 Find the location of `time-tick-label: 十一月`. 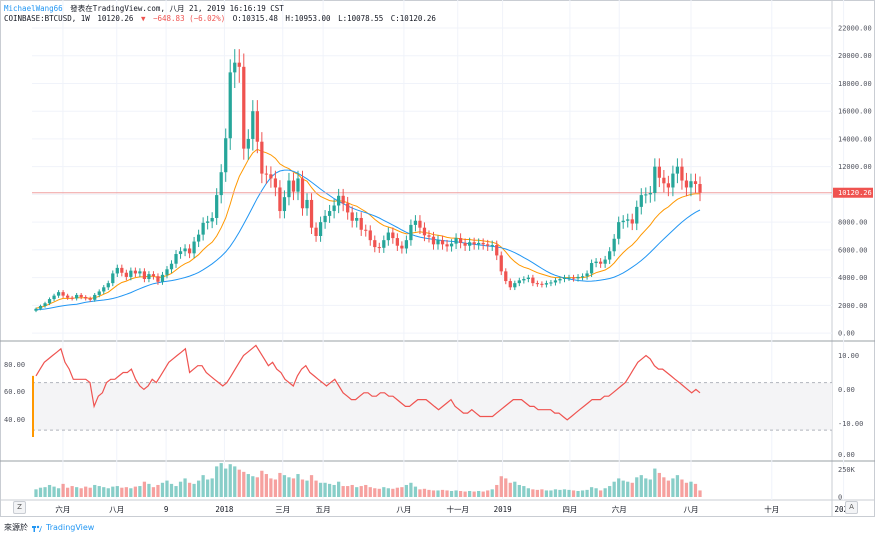

time-tick-label: 十一月 is located at coordinates (457, 509).